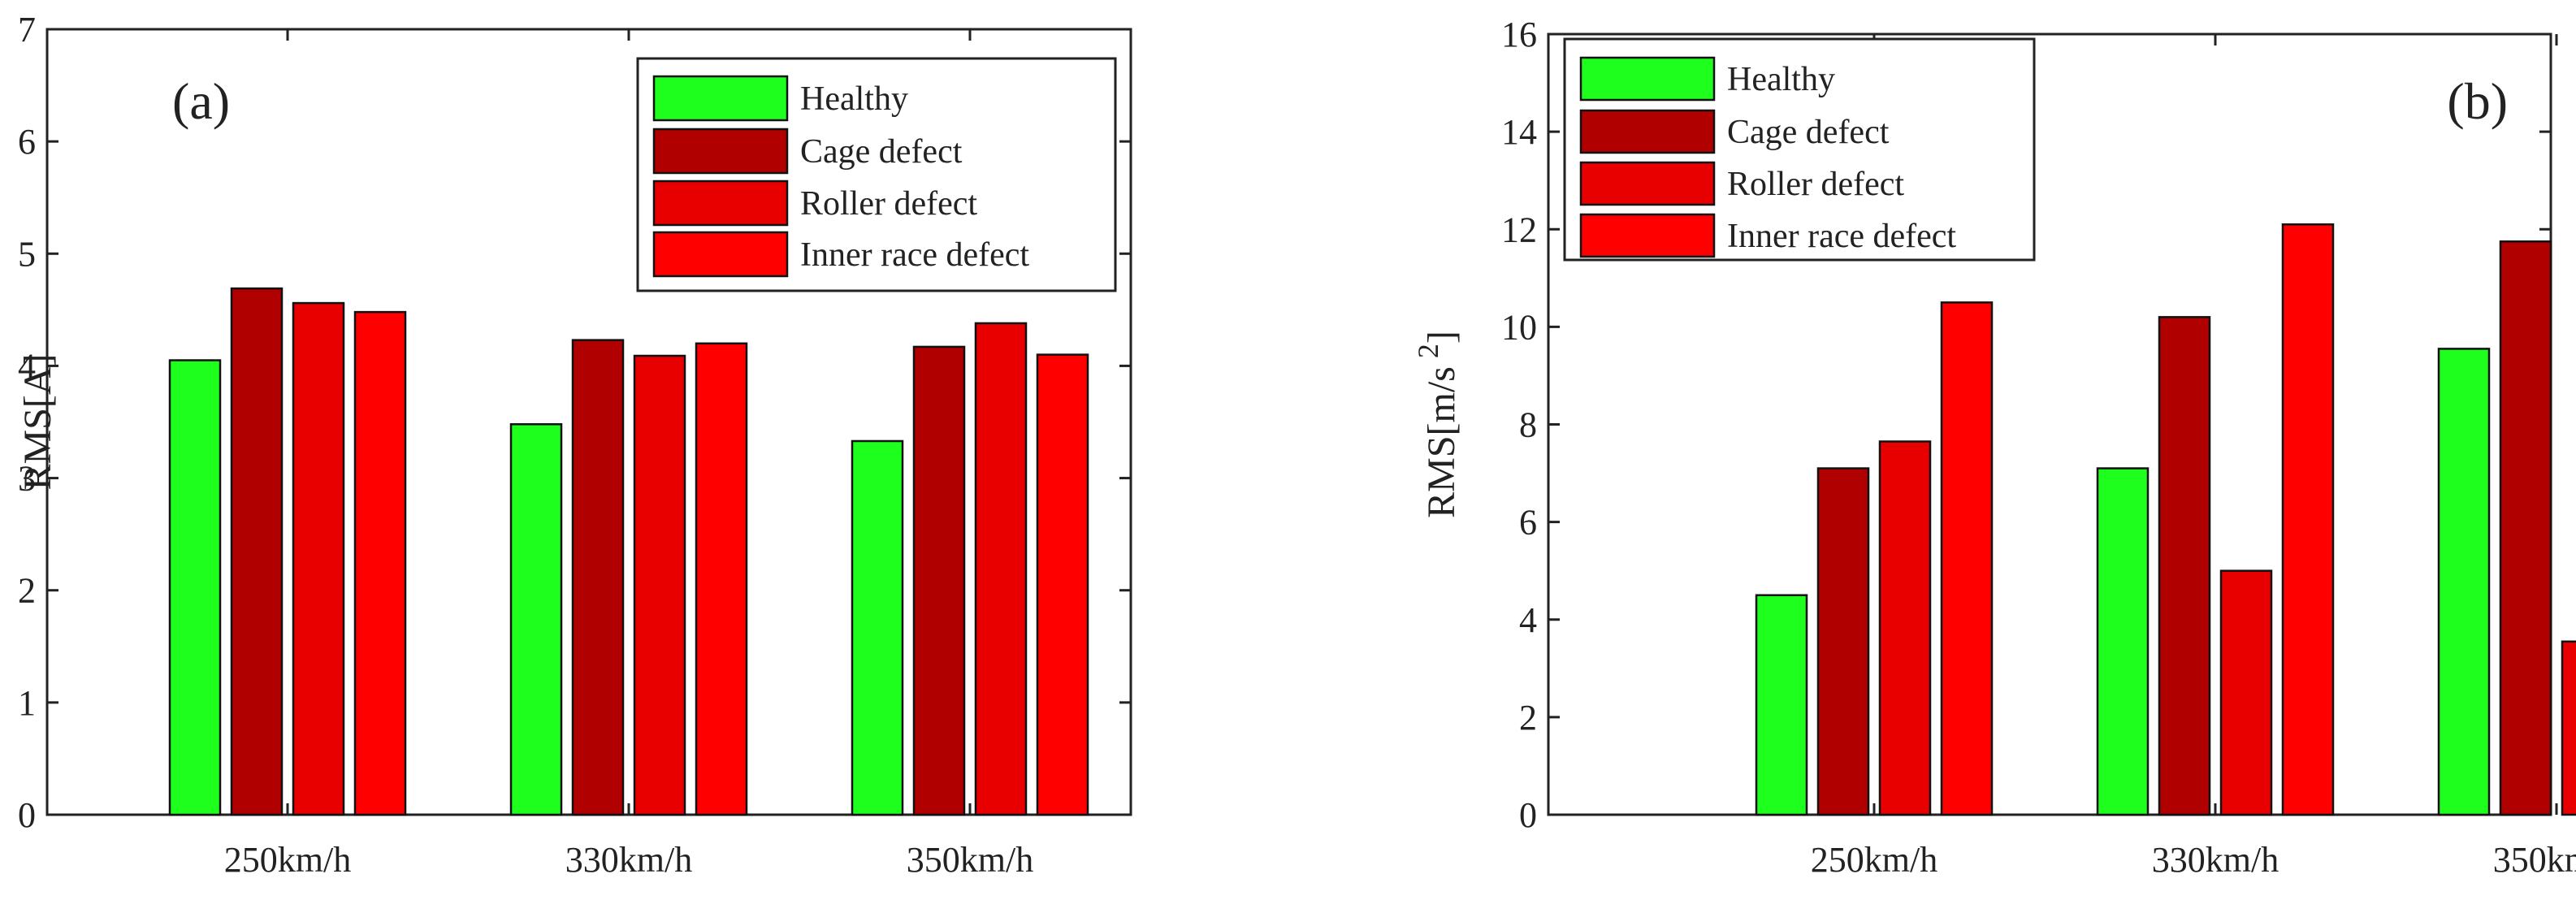 The image size is (2576, 900). What do you see at coordinates (27, 30) in the screenshot?
I see `y-tick-label: 7` at bounding box center [27, 30].